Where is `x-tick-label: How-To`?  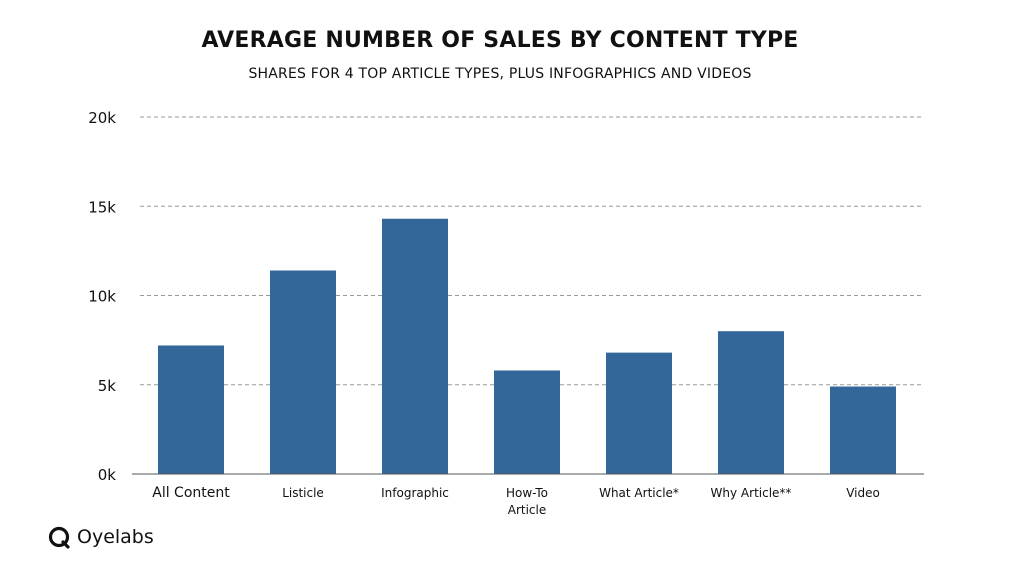 x-tick-label: How-To is located at coordinates (527, 493).